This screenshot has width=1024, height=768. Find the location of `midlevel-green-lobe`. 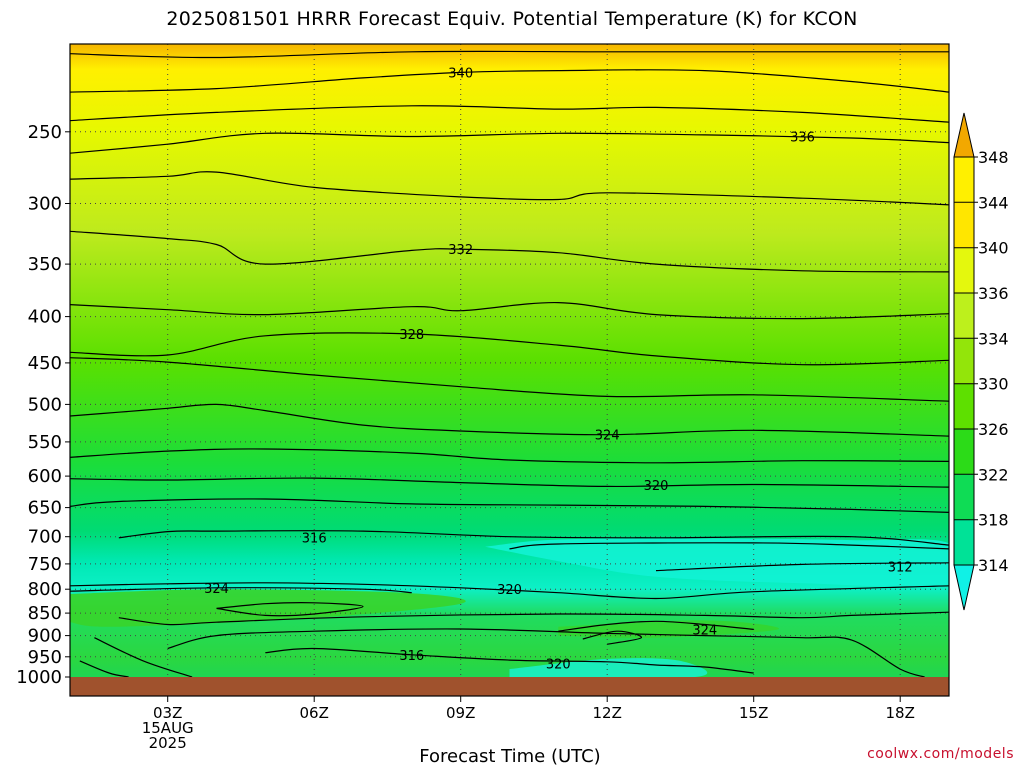

midlevel-green-lobe is located at coordinates (268, 608).